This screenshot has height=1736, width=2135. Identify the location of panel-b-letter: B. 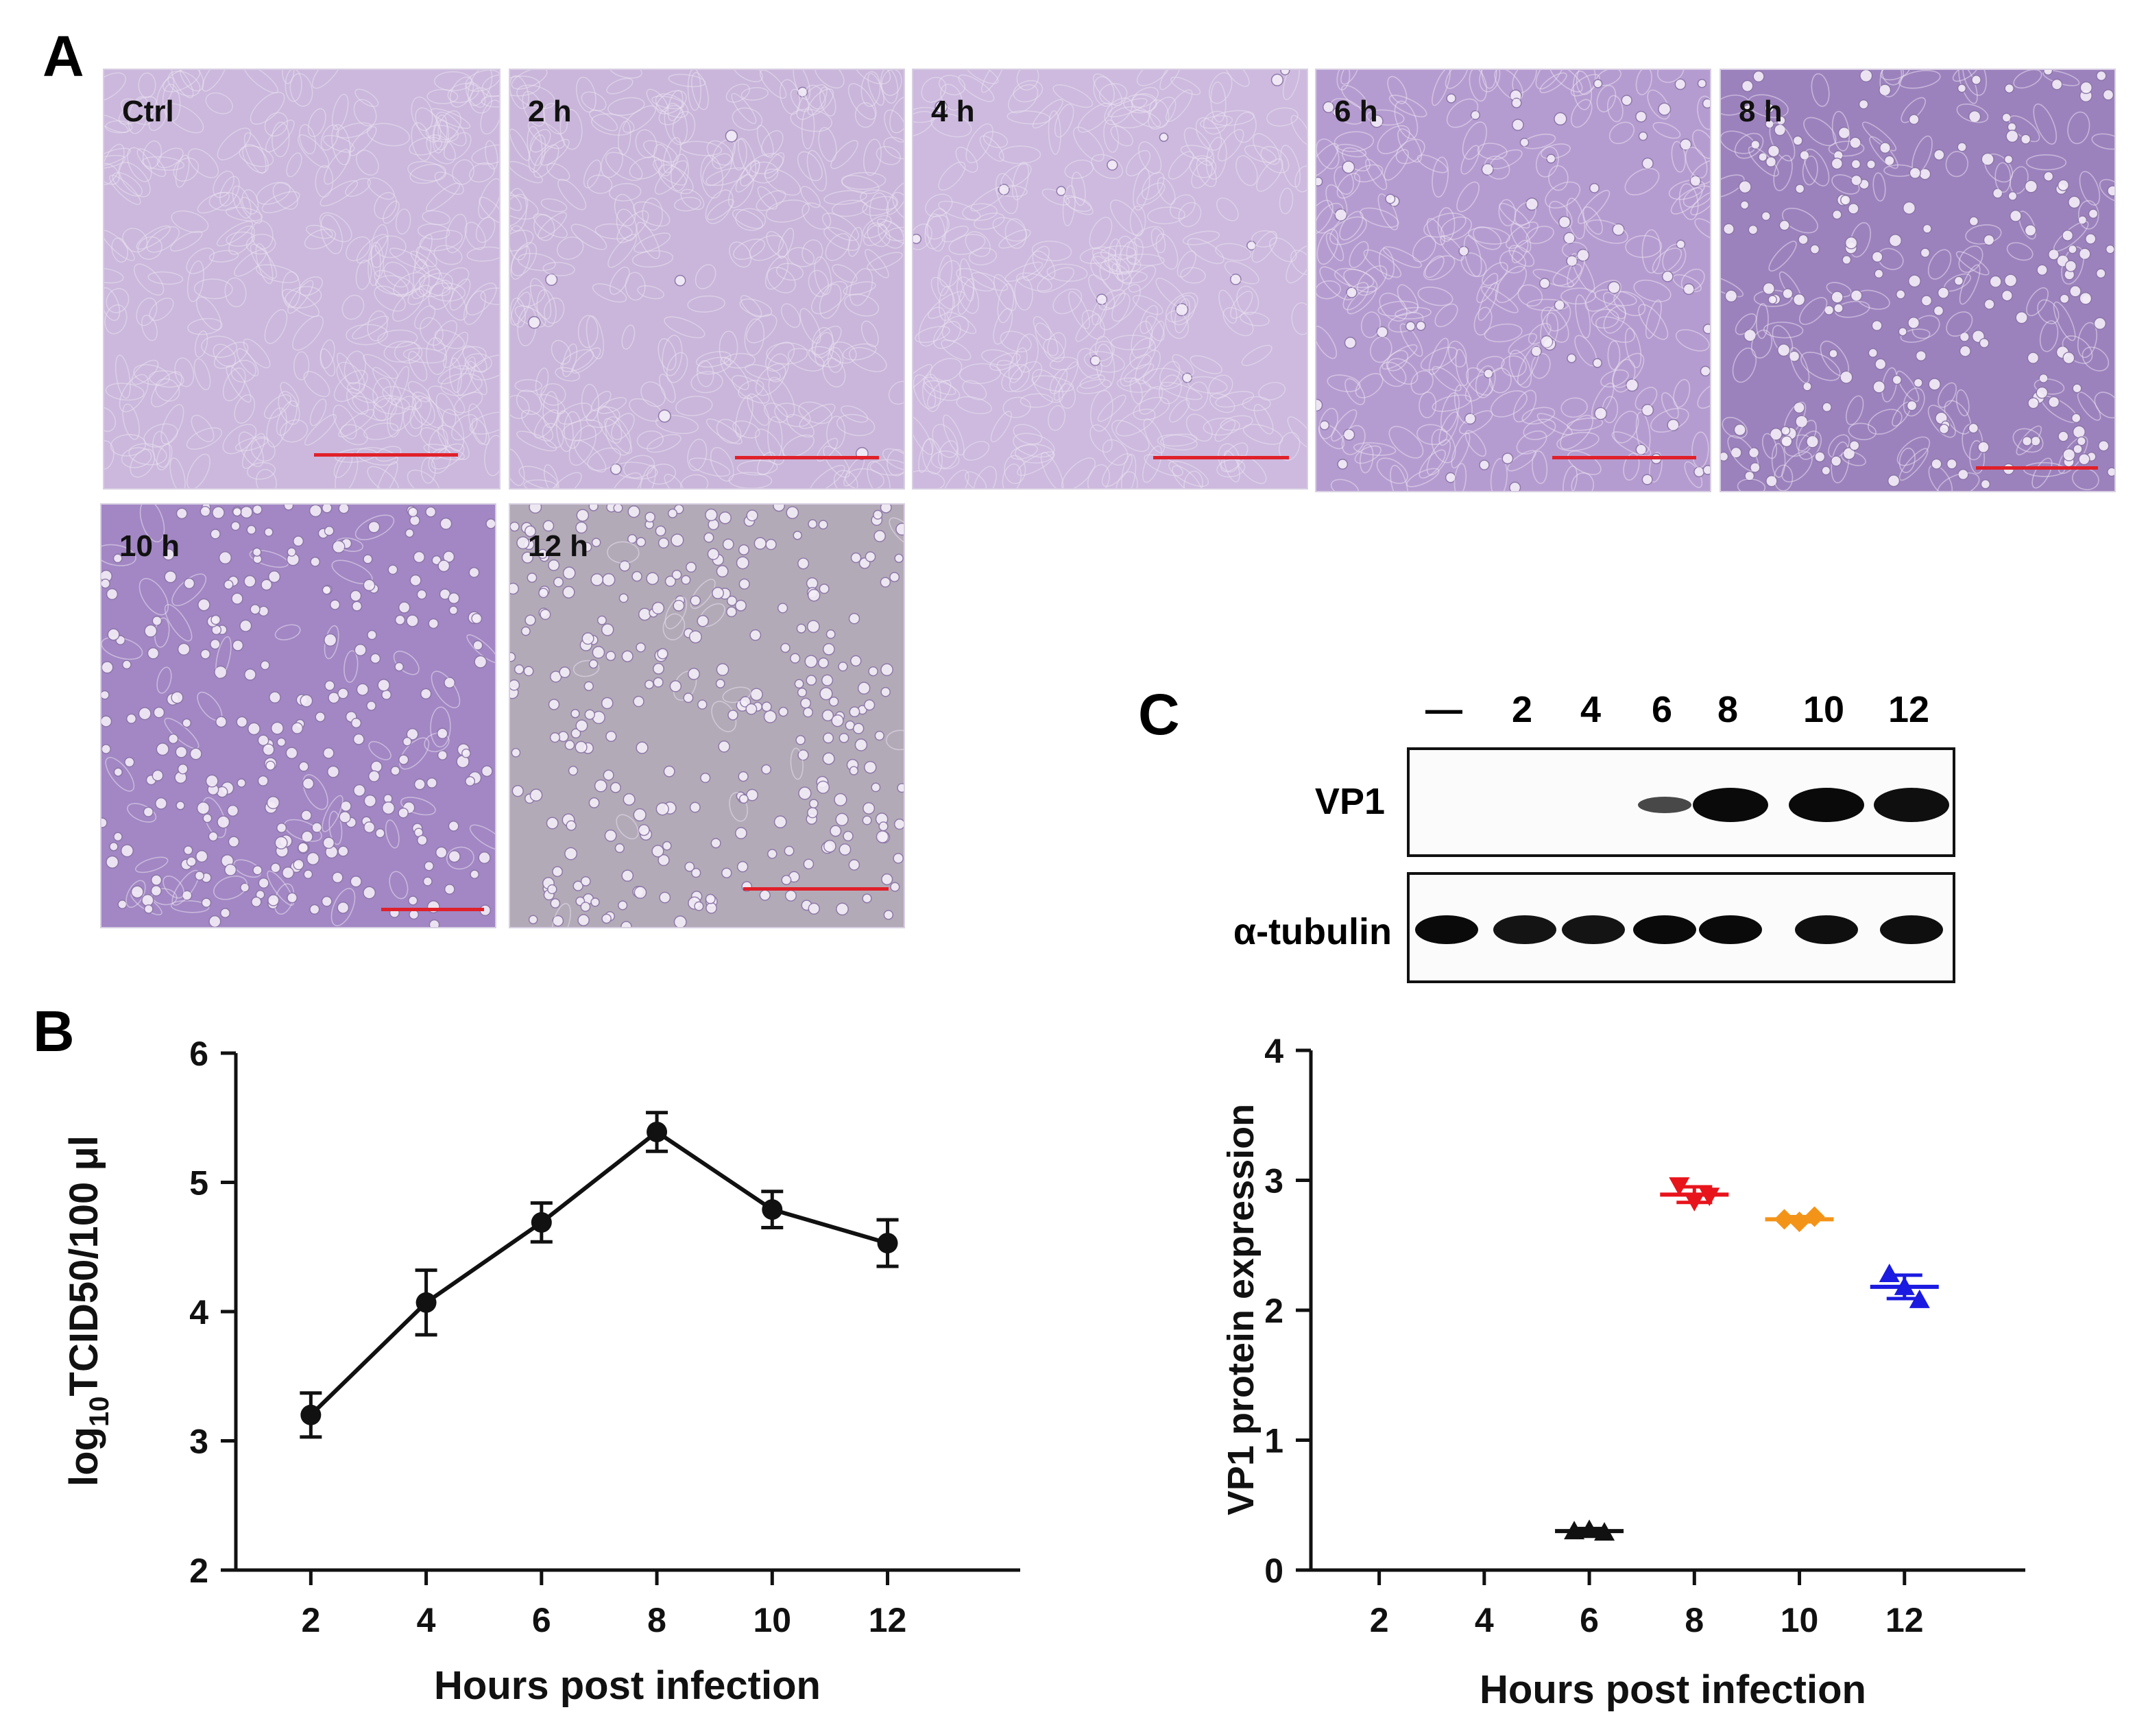
(54, 1031).